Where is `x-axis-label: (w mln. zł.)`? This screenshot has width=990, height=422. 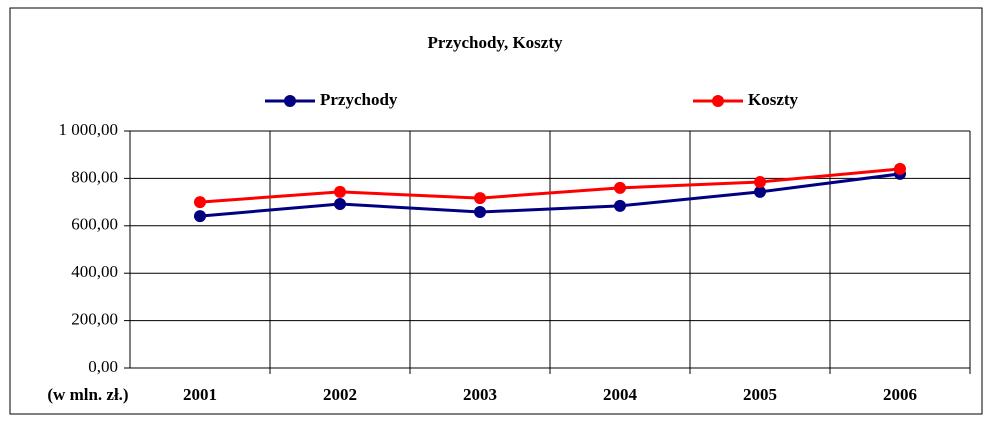
x-axis-label: (w mln. zł.) is located at coordinates (87, 394).